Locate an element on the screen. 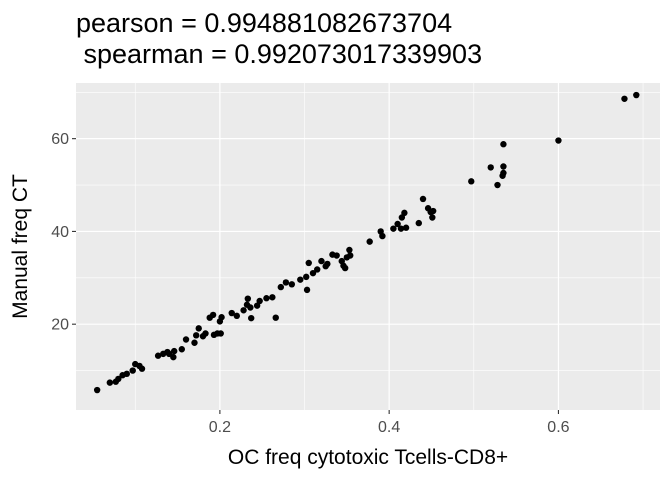  x-tick-label: 0.2 is located at coordinates (220, 427).